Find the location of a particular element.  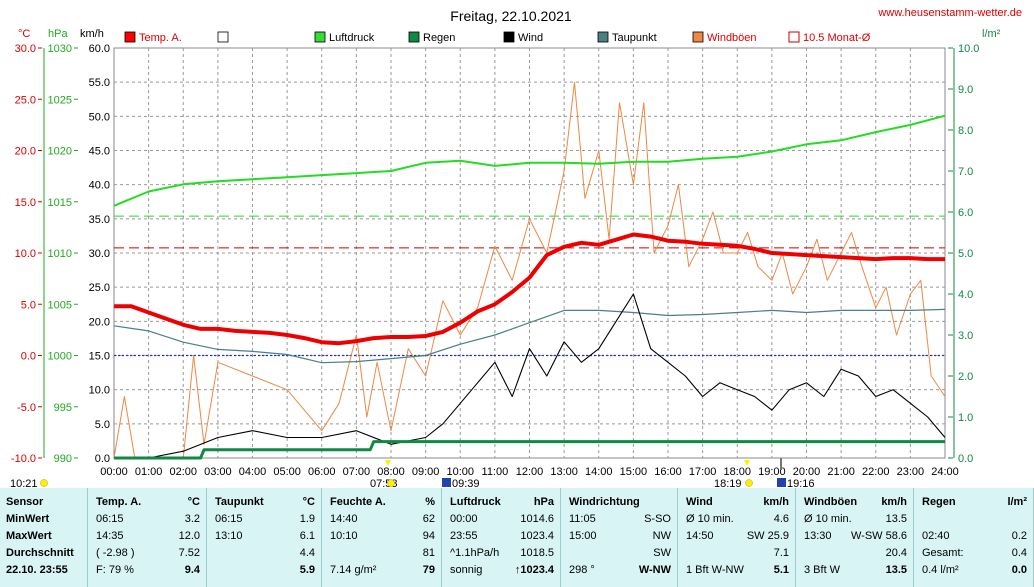

table-value: W-NW is located at coordinates (654, 570).